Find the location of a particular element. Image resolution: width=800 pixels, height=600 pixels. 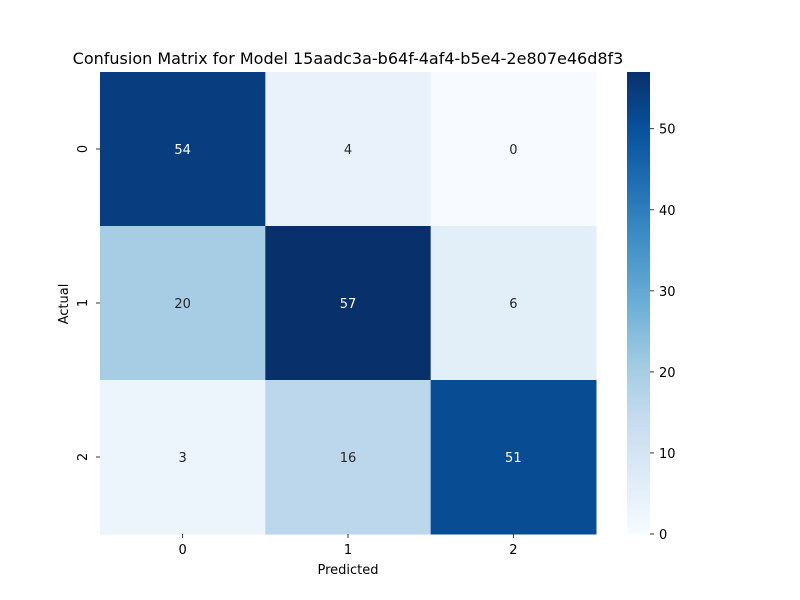

heatmap-cell-r2-c1 is located at coordinates (348, 457).